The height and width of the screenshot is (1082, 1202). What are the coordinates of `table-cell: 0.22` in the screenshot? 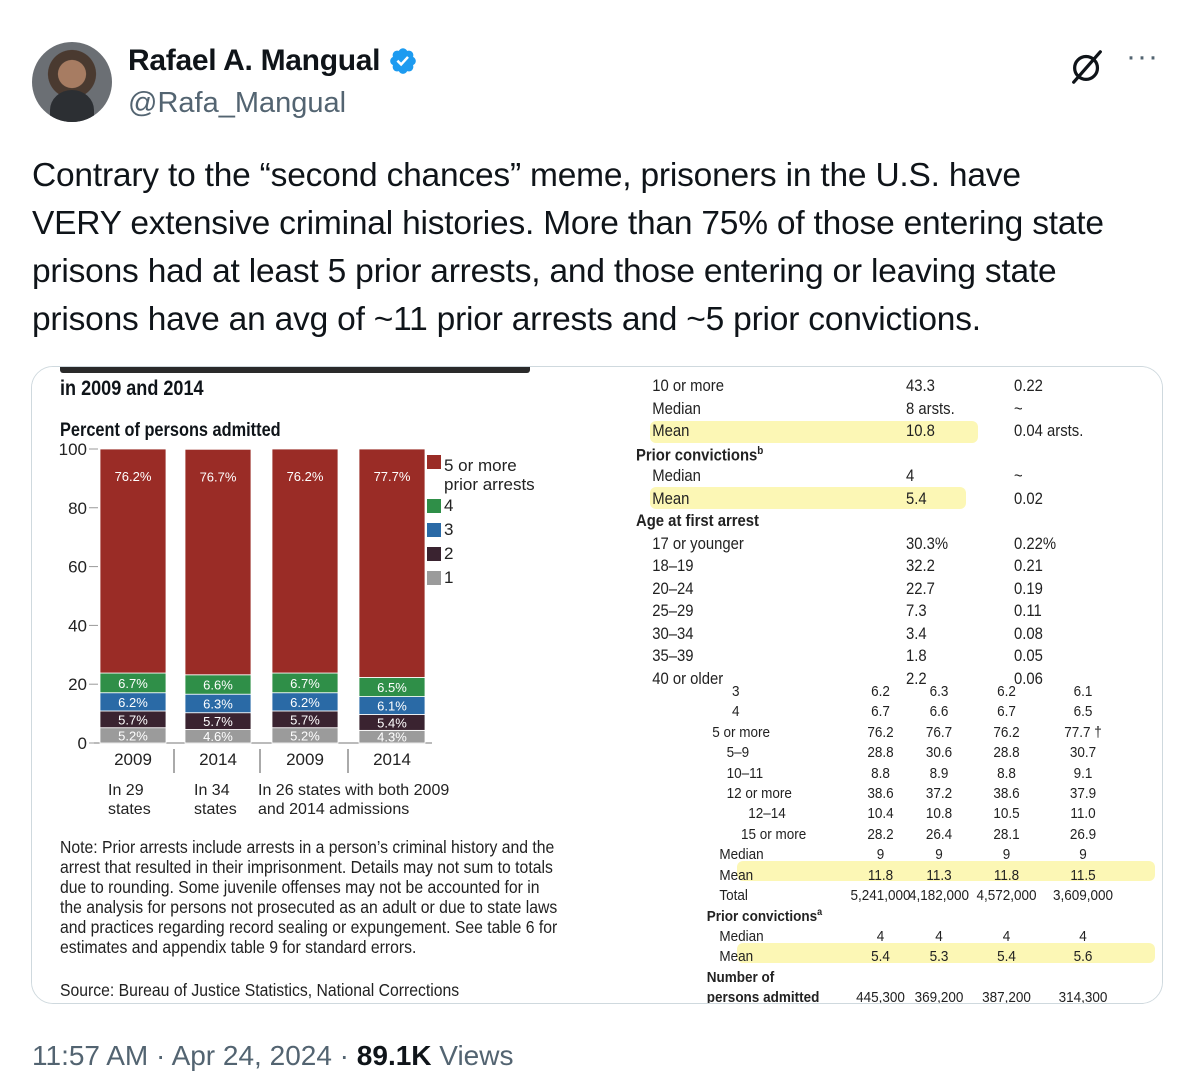 It's located at (1028, 386).